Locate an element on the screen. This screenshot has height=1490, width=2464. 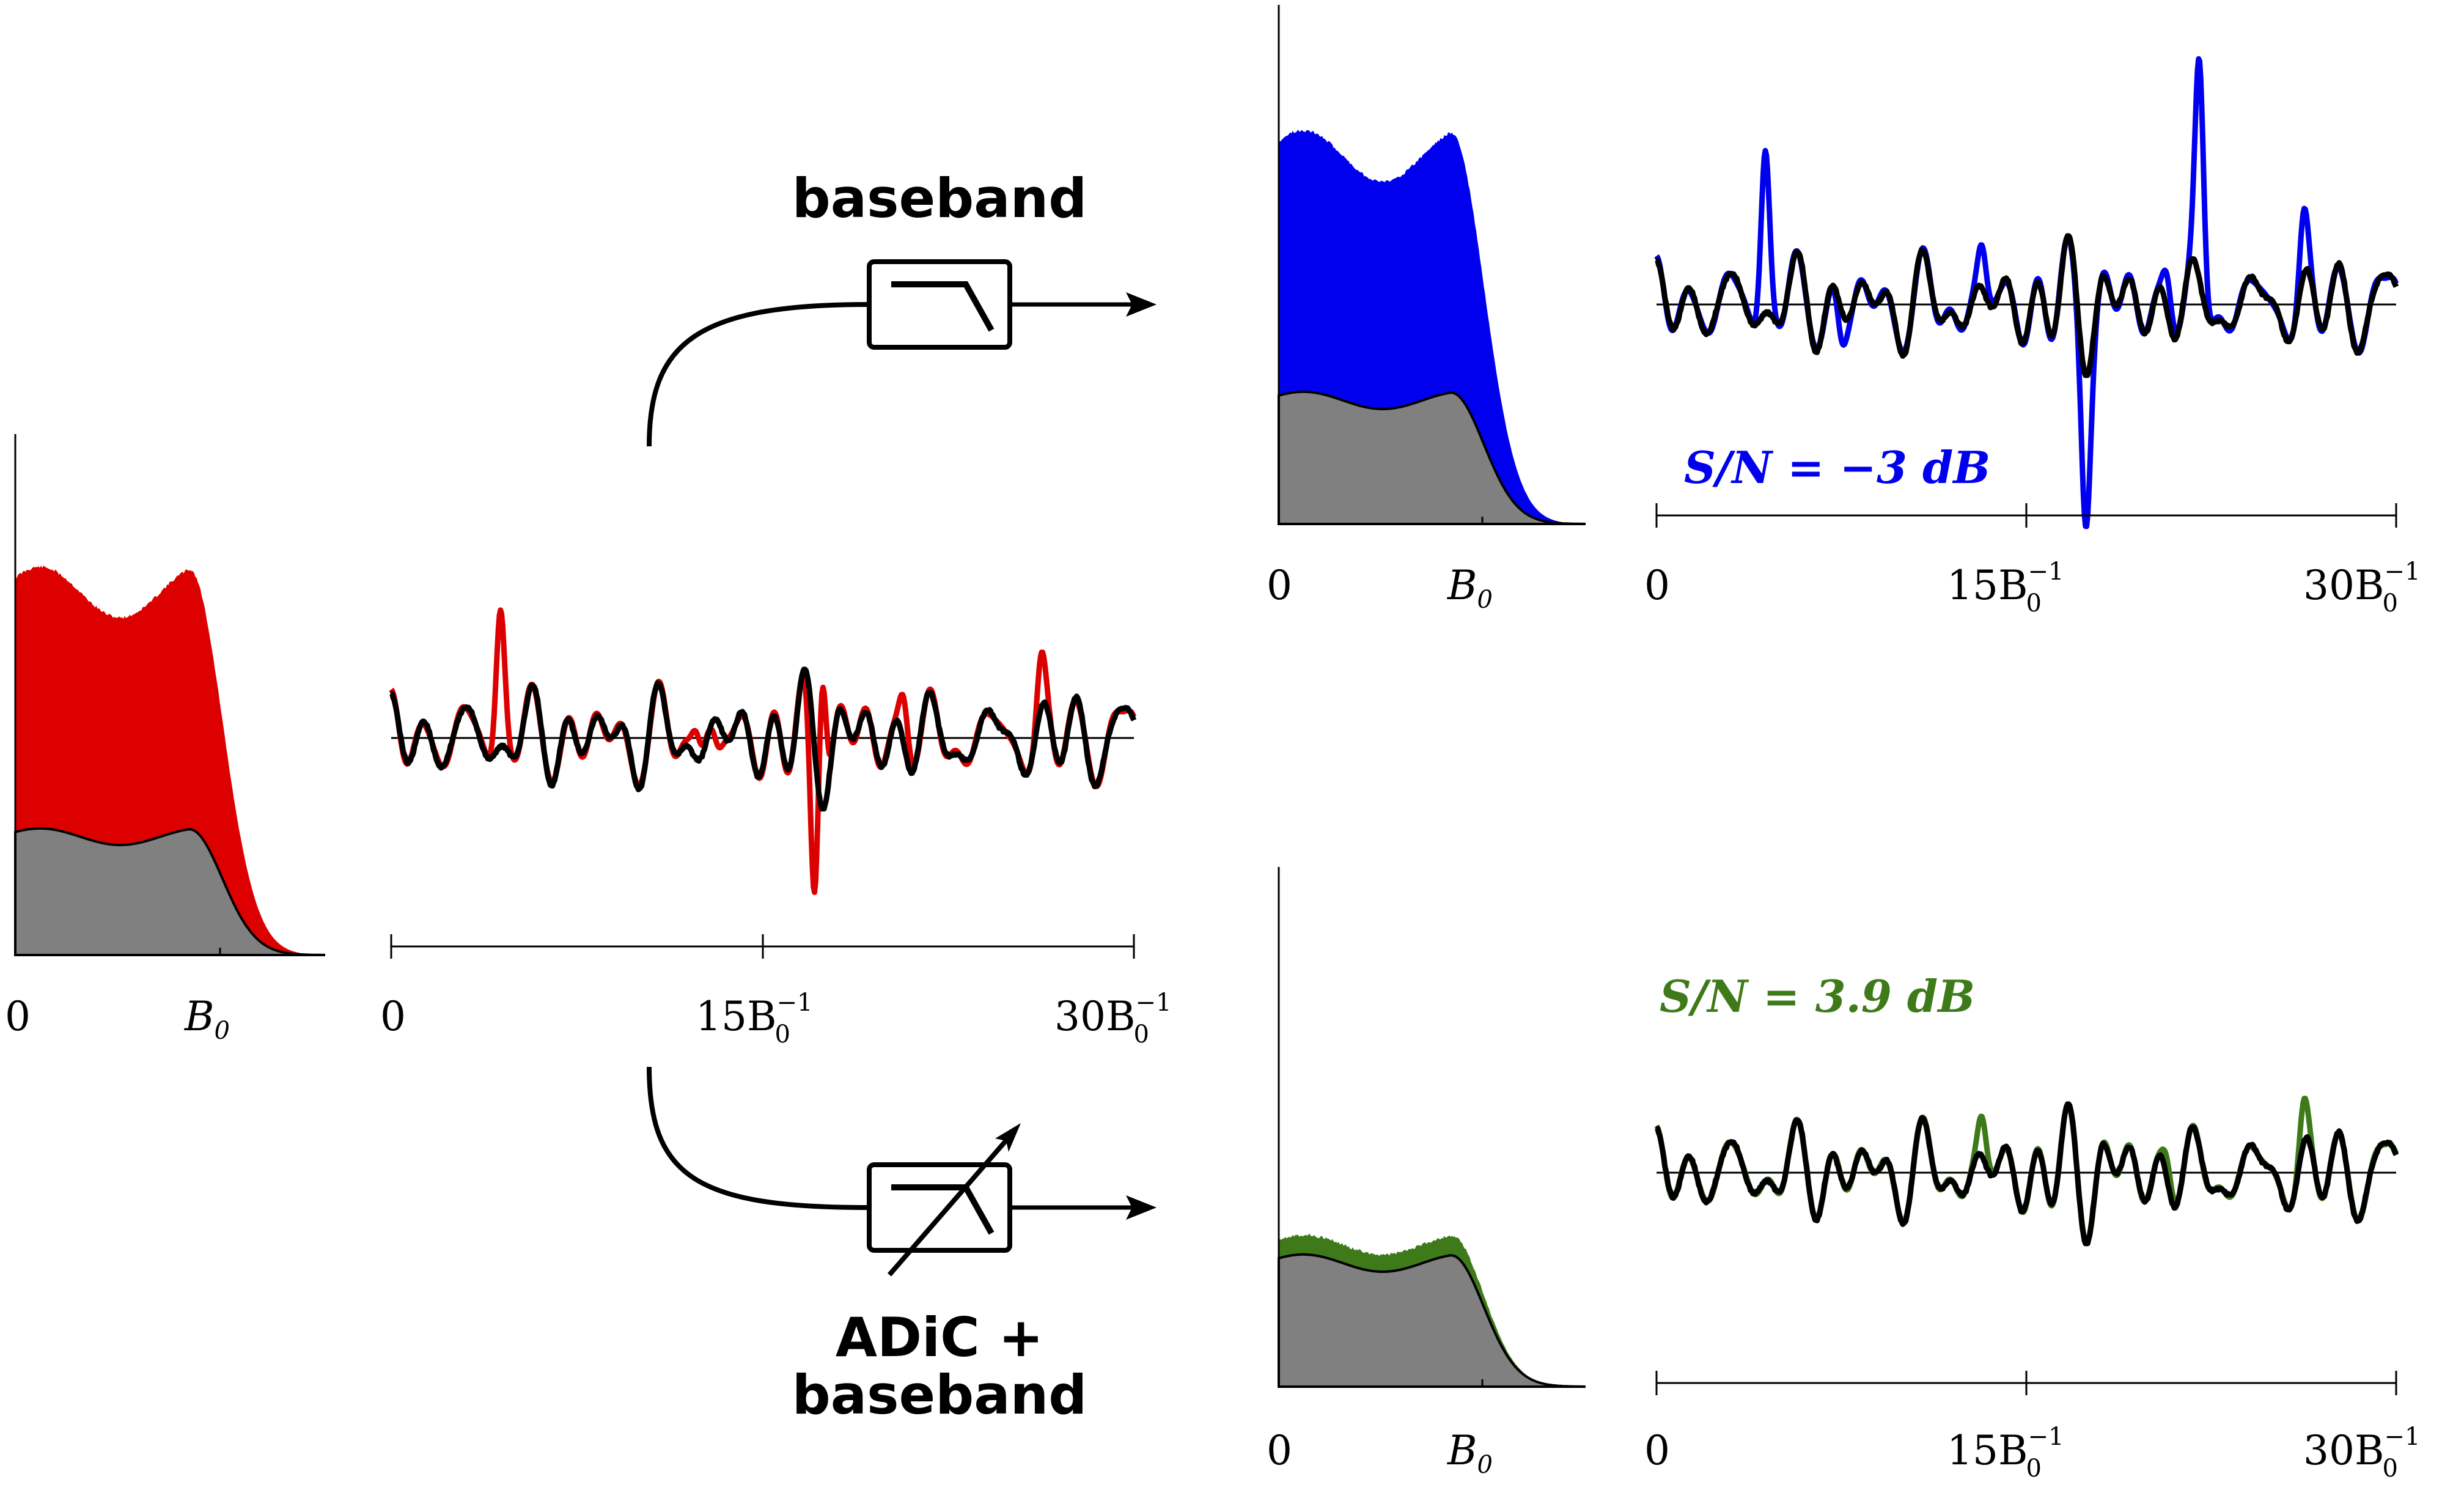
adic-time-panel: S/N = 3.9 dB 0 15B−1 0 30B−1 0 is located at coordinates (2032, 1226).